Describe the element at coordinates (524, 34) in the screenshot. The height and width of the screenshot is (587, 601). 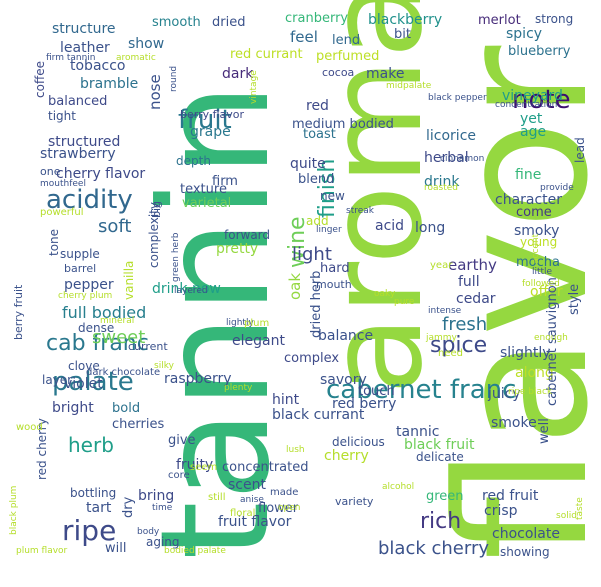
I see `cloud-word: spicy` at that location.